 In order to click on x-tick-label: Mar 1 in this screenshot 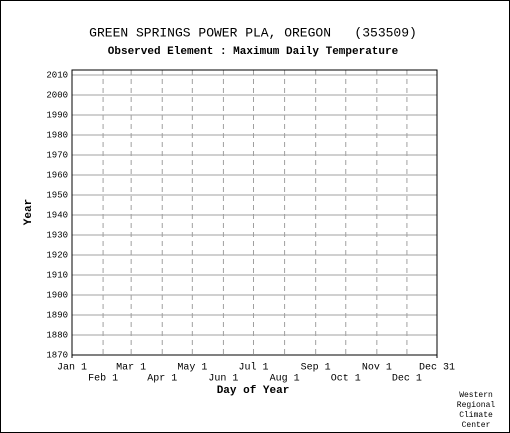, I will do `click(131, 368)`.